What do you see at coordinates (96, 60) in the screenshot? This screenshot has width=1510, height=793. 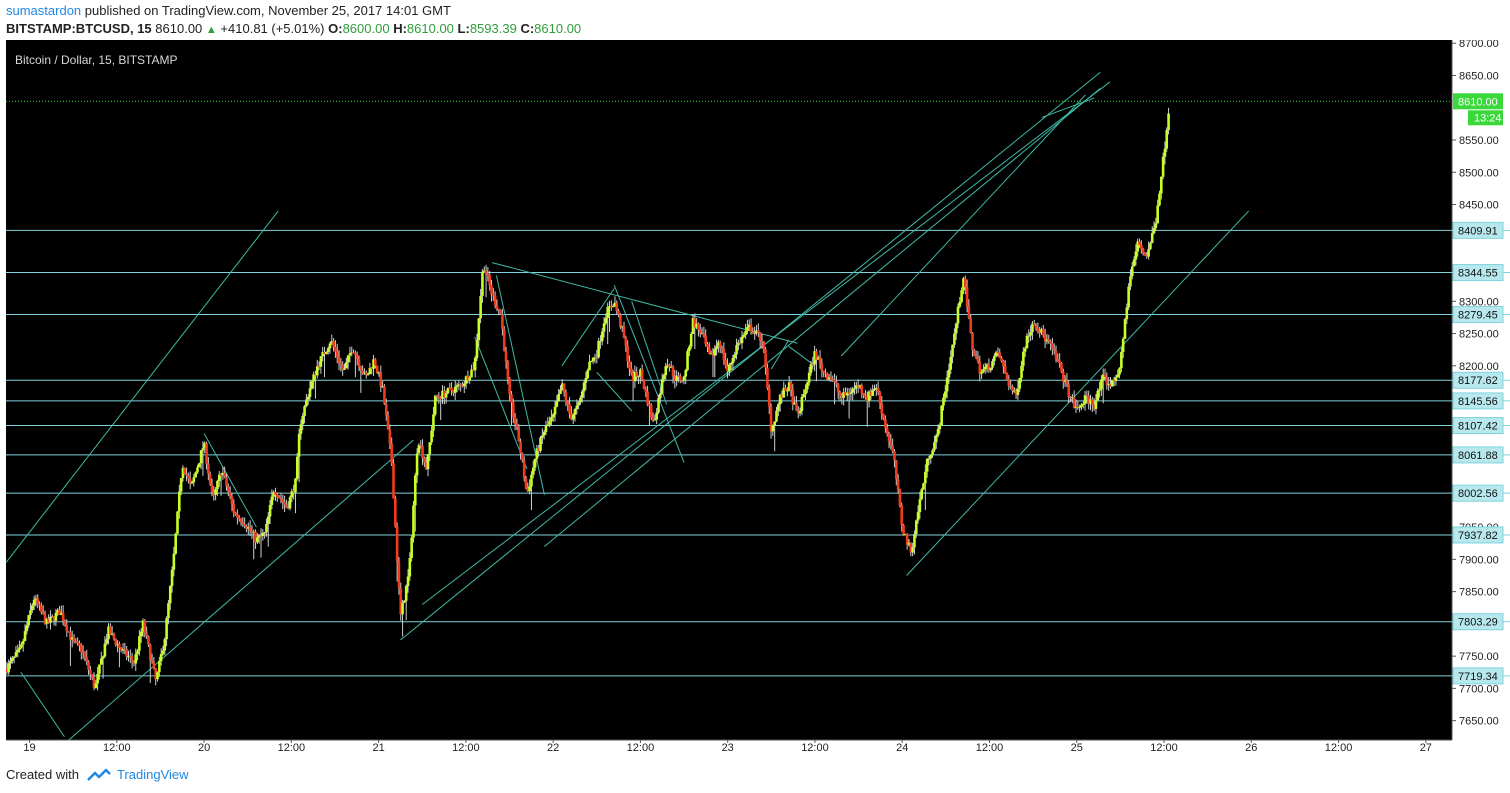 I see `chart-title: Bitcoin / Dollar, 15, BITSTAMP` at bounding box center [96, 60].